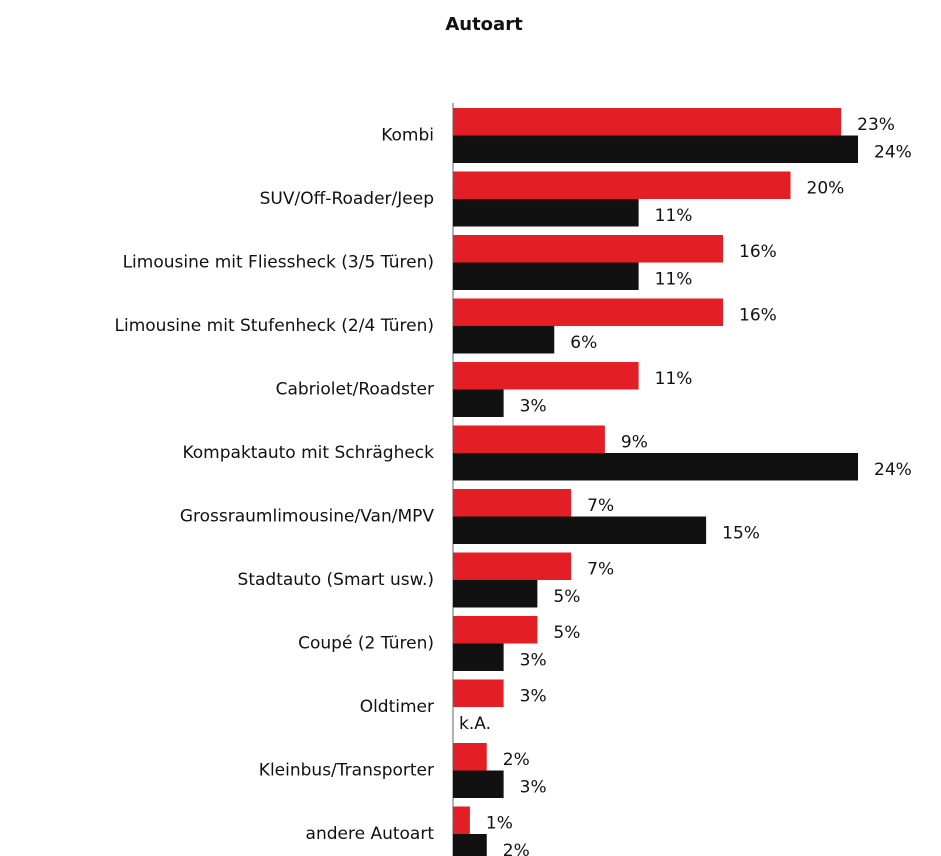 This screenshot has height=856, width=941. I want to click on category-label: Kombi, so click(407, 136).